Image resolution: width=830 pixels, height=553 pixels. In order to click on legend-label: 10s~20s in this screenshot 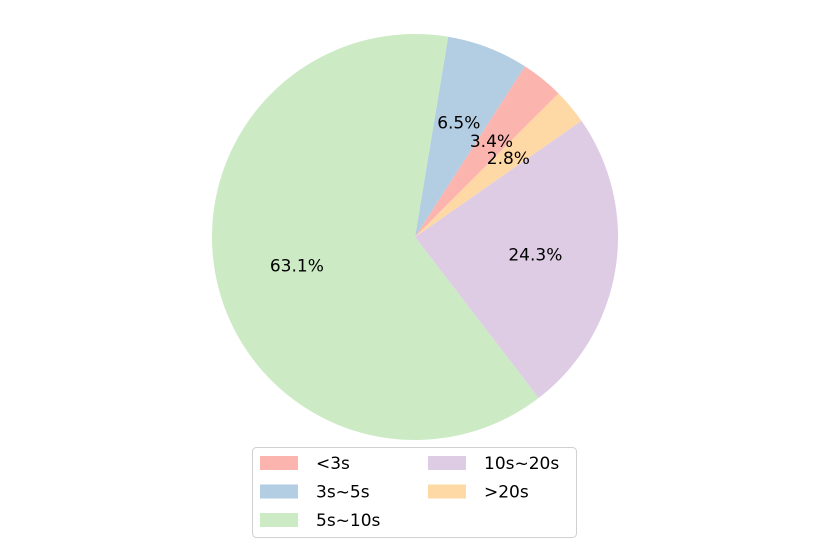, I will do `click(521, 464)`.